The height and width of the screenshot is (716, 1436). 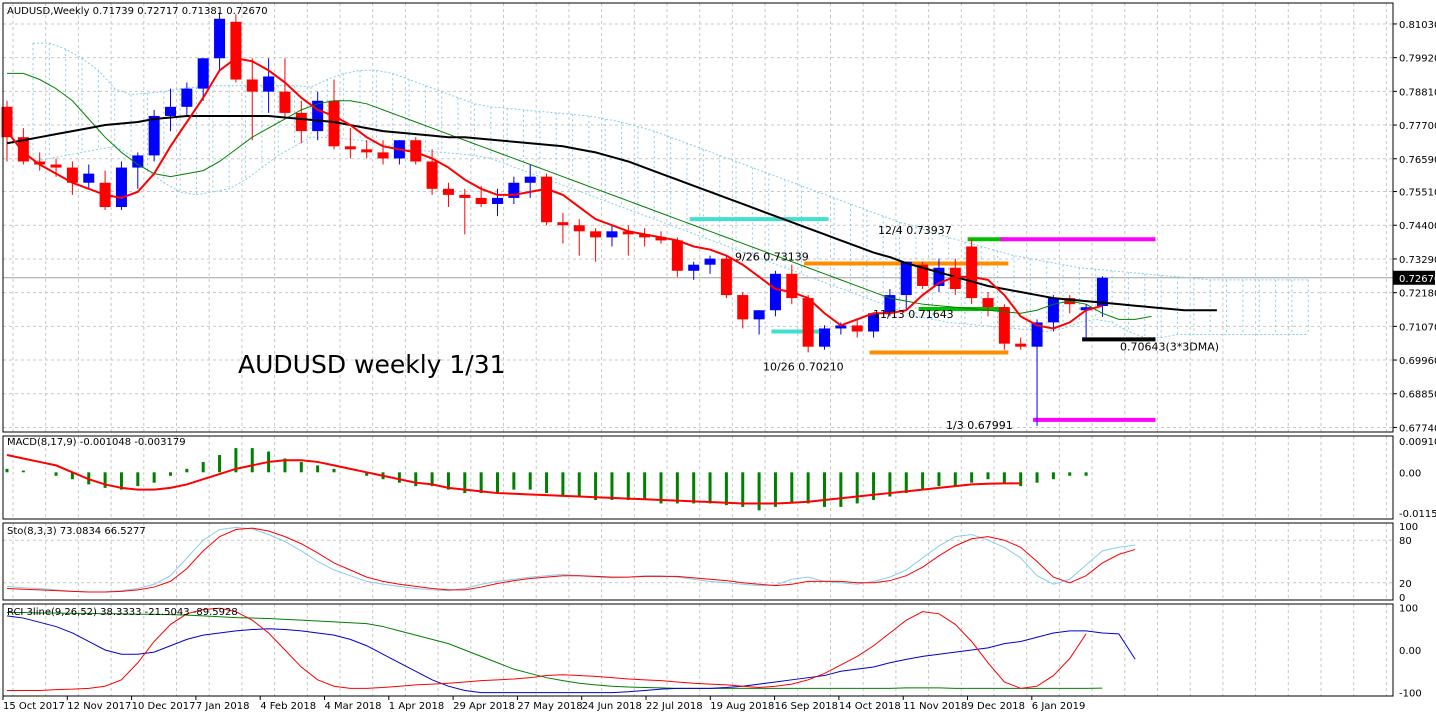 What do you see at coordinates (997, 706) in the screenshot?
I see `x-tick-label: 9 Dec 2018` at bounding box center [997, 706].